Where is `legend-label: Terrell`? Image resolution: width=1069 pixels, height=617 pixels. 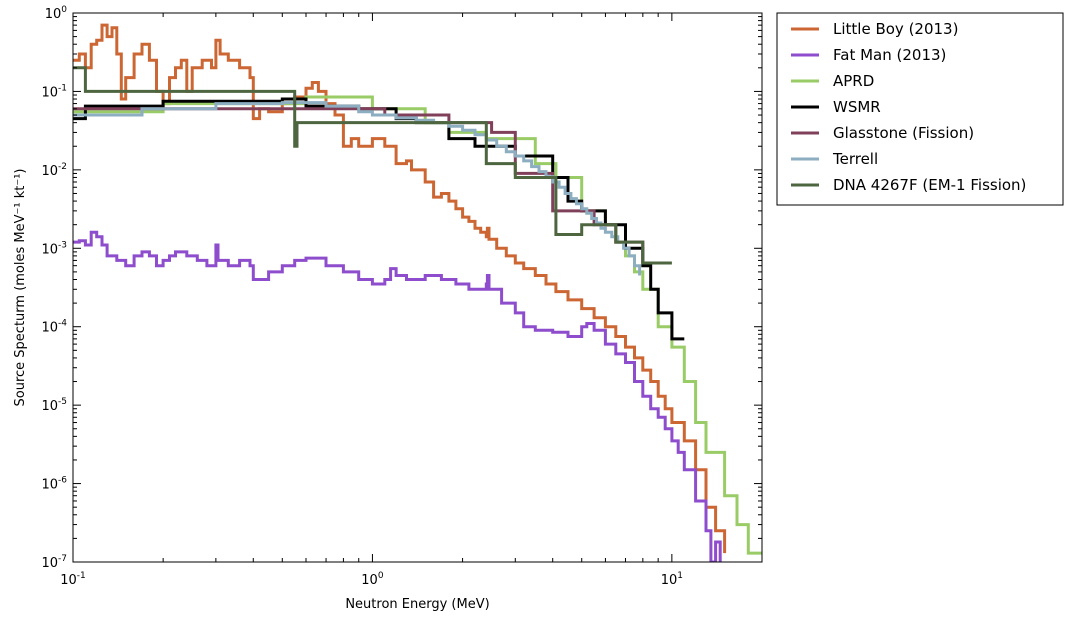
legend-label: Terrell is located at coordinates (855, 159).